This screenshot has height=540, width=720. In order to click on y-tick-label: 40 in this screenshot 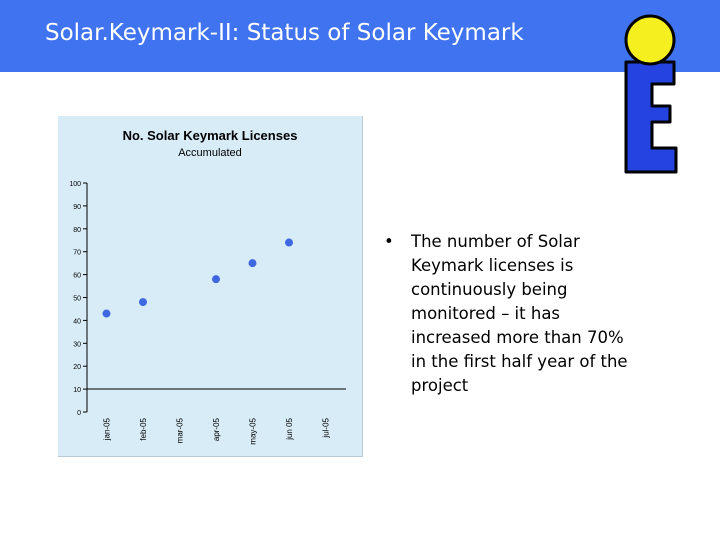, I will do `click(77, 321)`.